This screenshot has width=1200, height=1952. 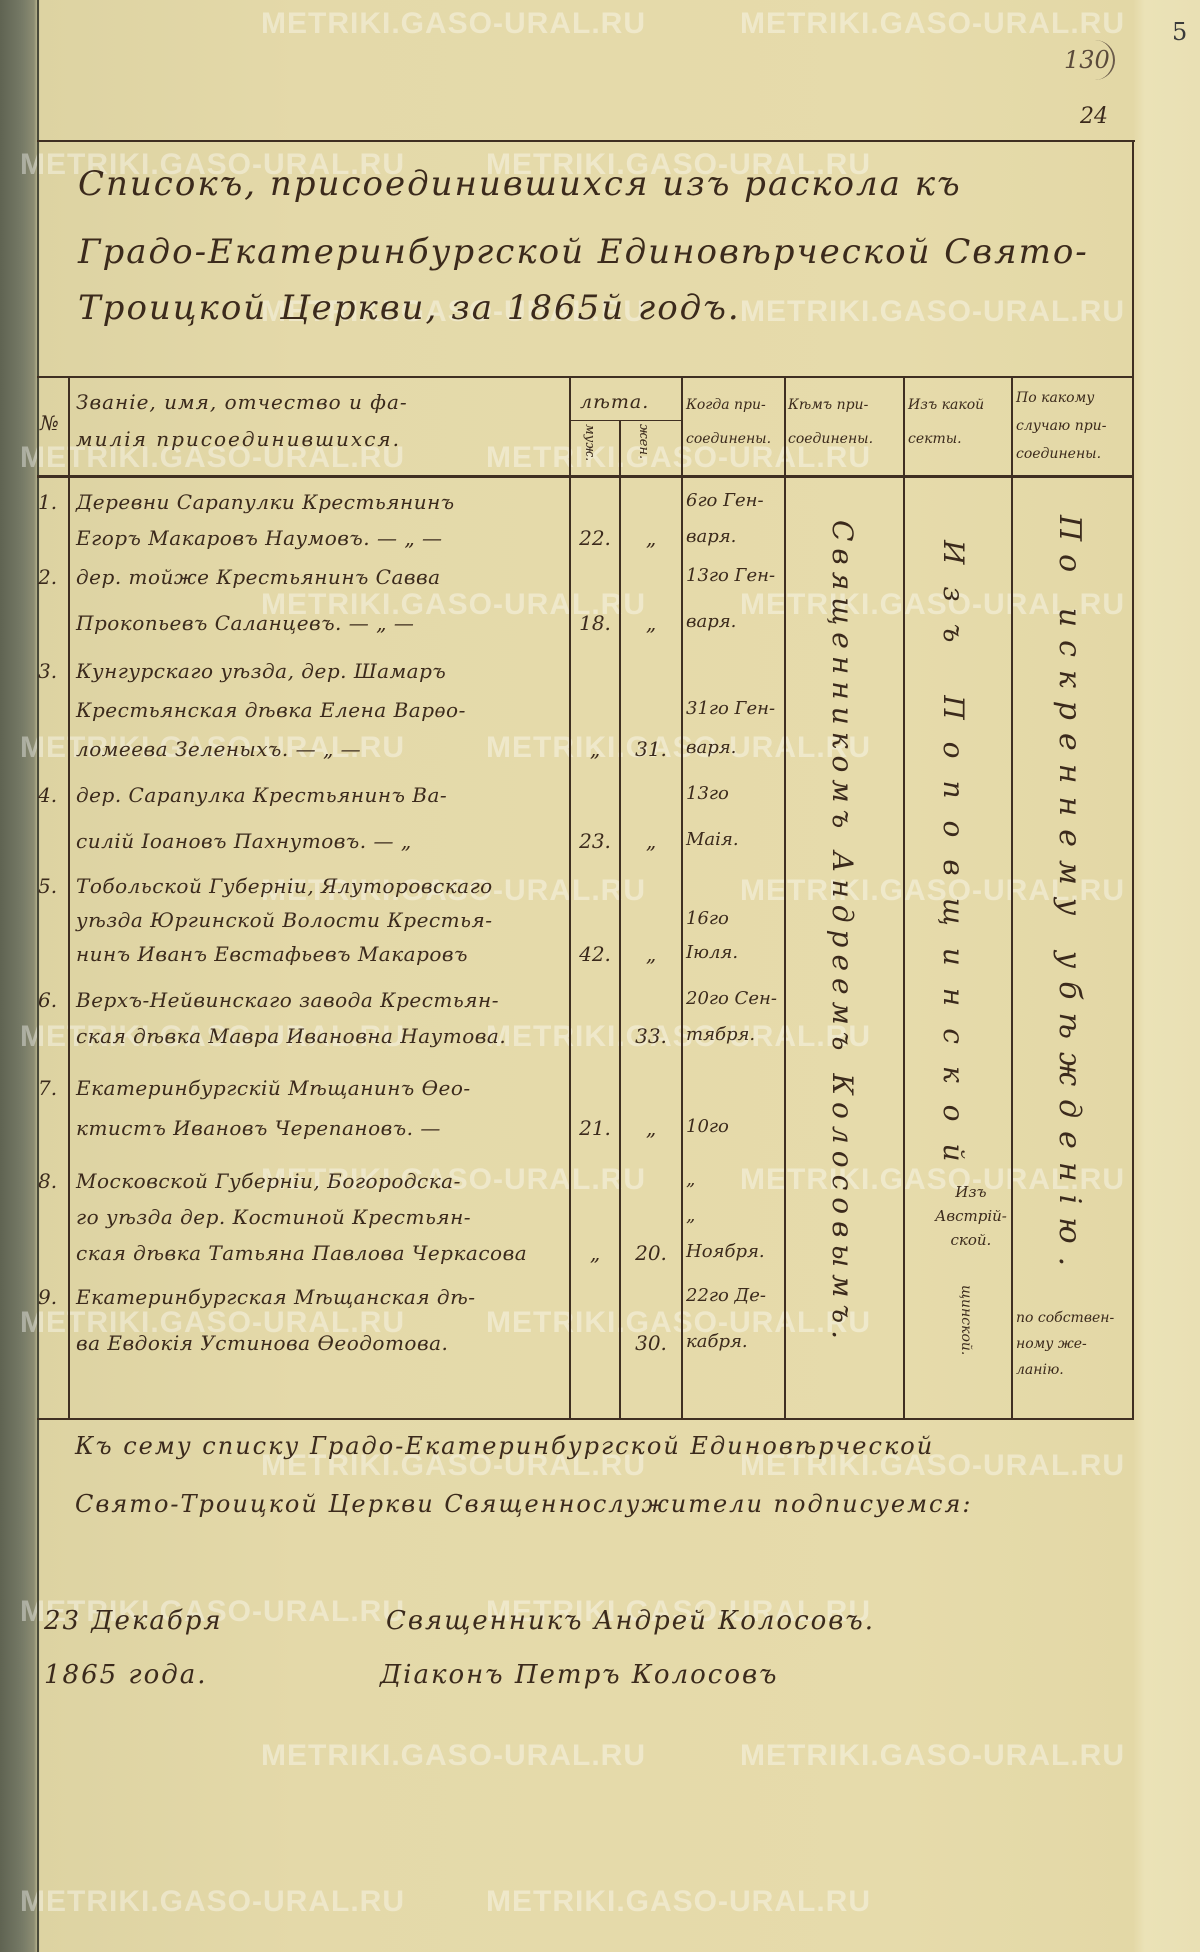 I want to click on age-female: 20., so click(x=651, y=1253).